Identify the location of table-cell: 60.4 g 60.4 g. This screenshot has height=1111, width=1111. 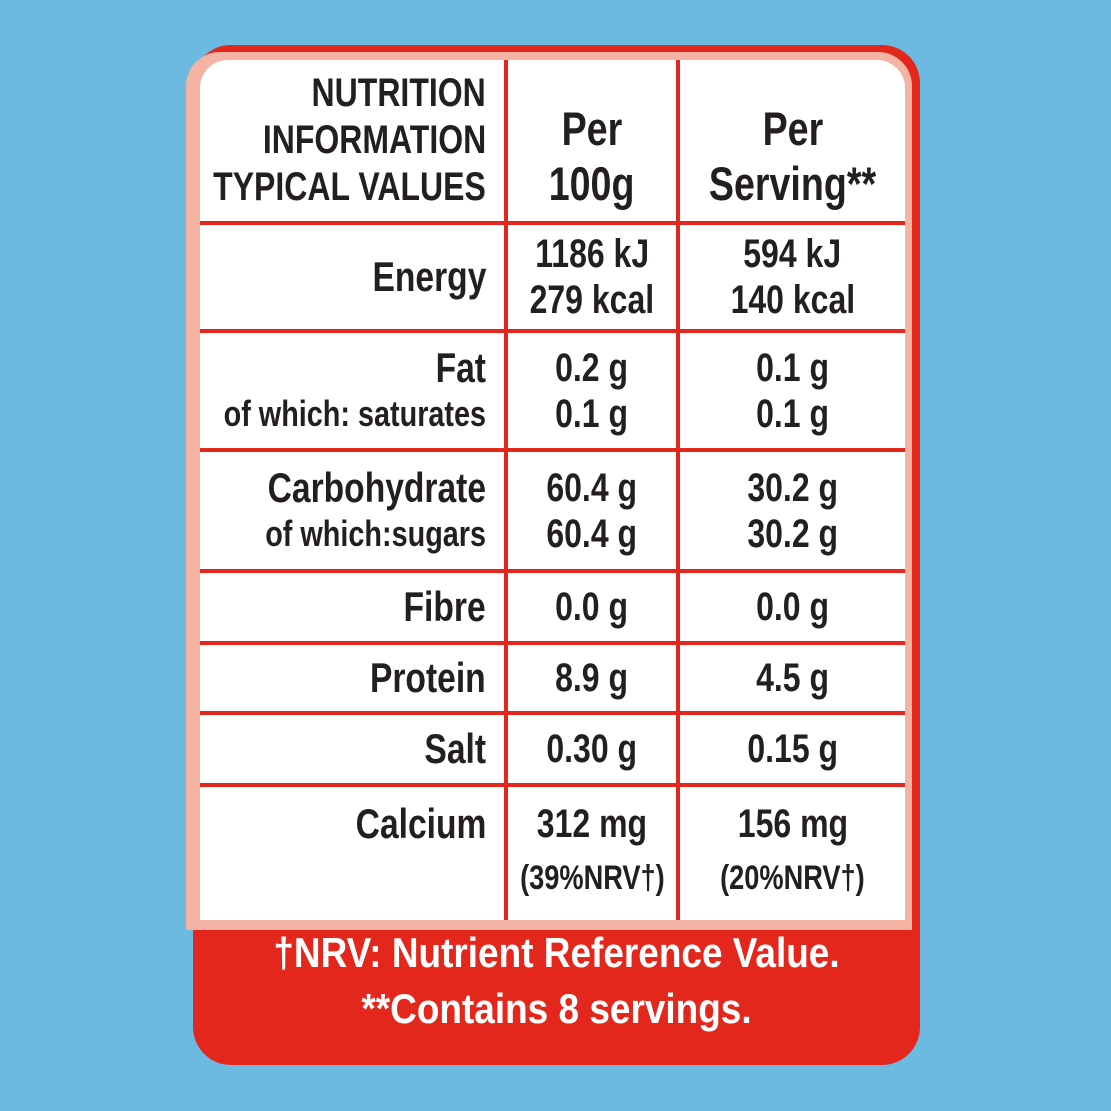
(594, 512).